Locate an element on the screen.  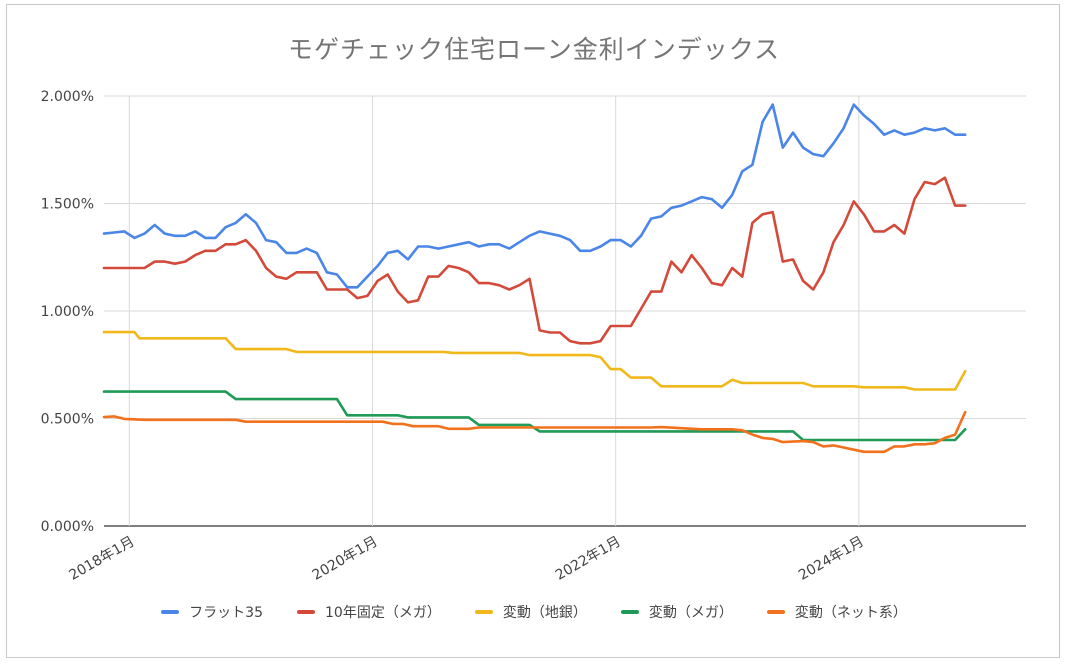
x-tick-label: 2020年1月 is located at coordinates (345, 559).